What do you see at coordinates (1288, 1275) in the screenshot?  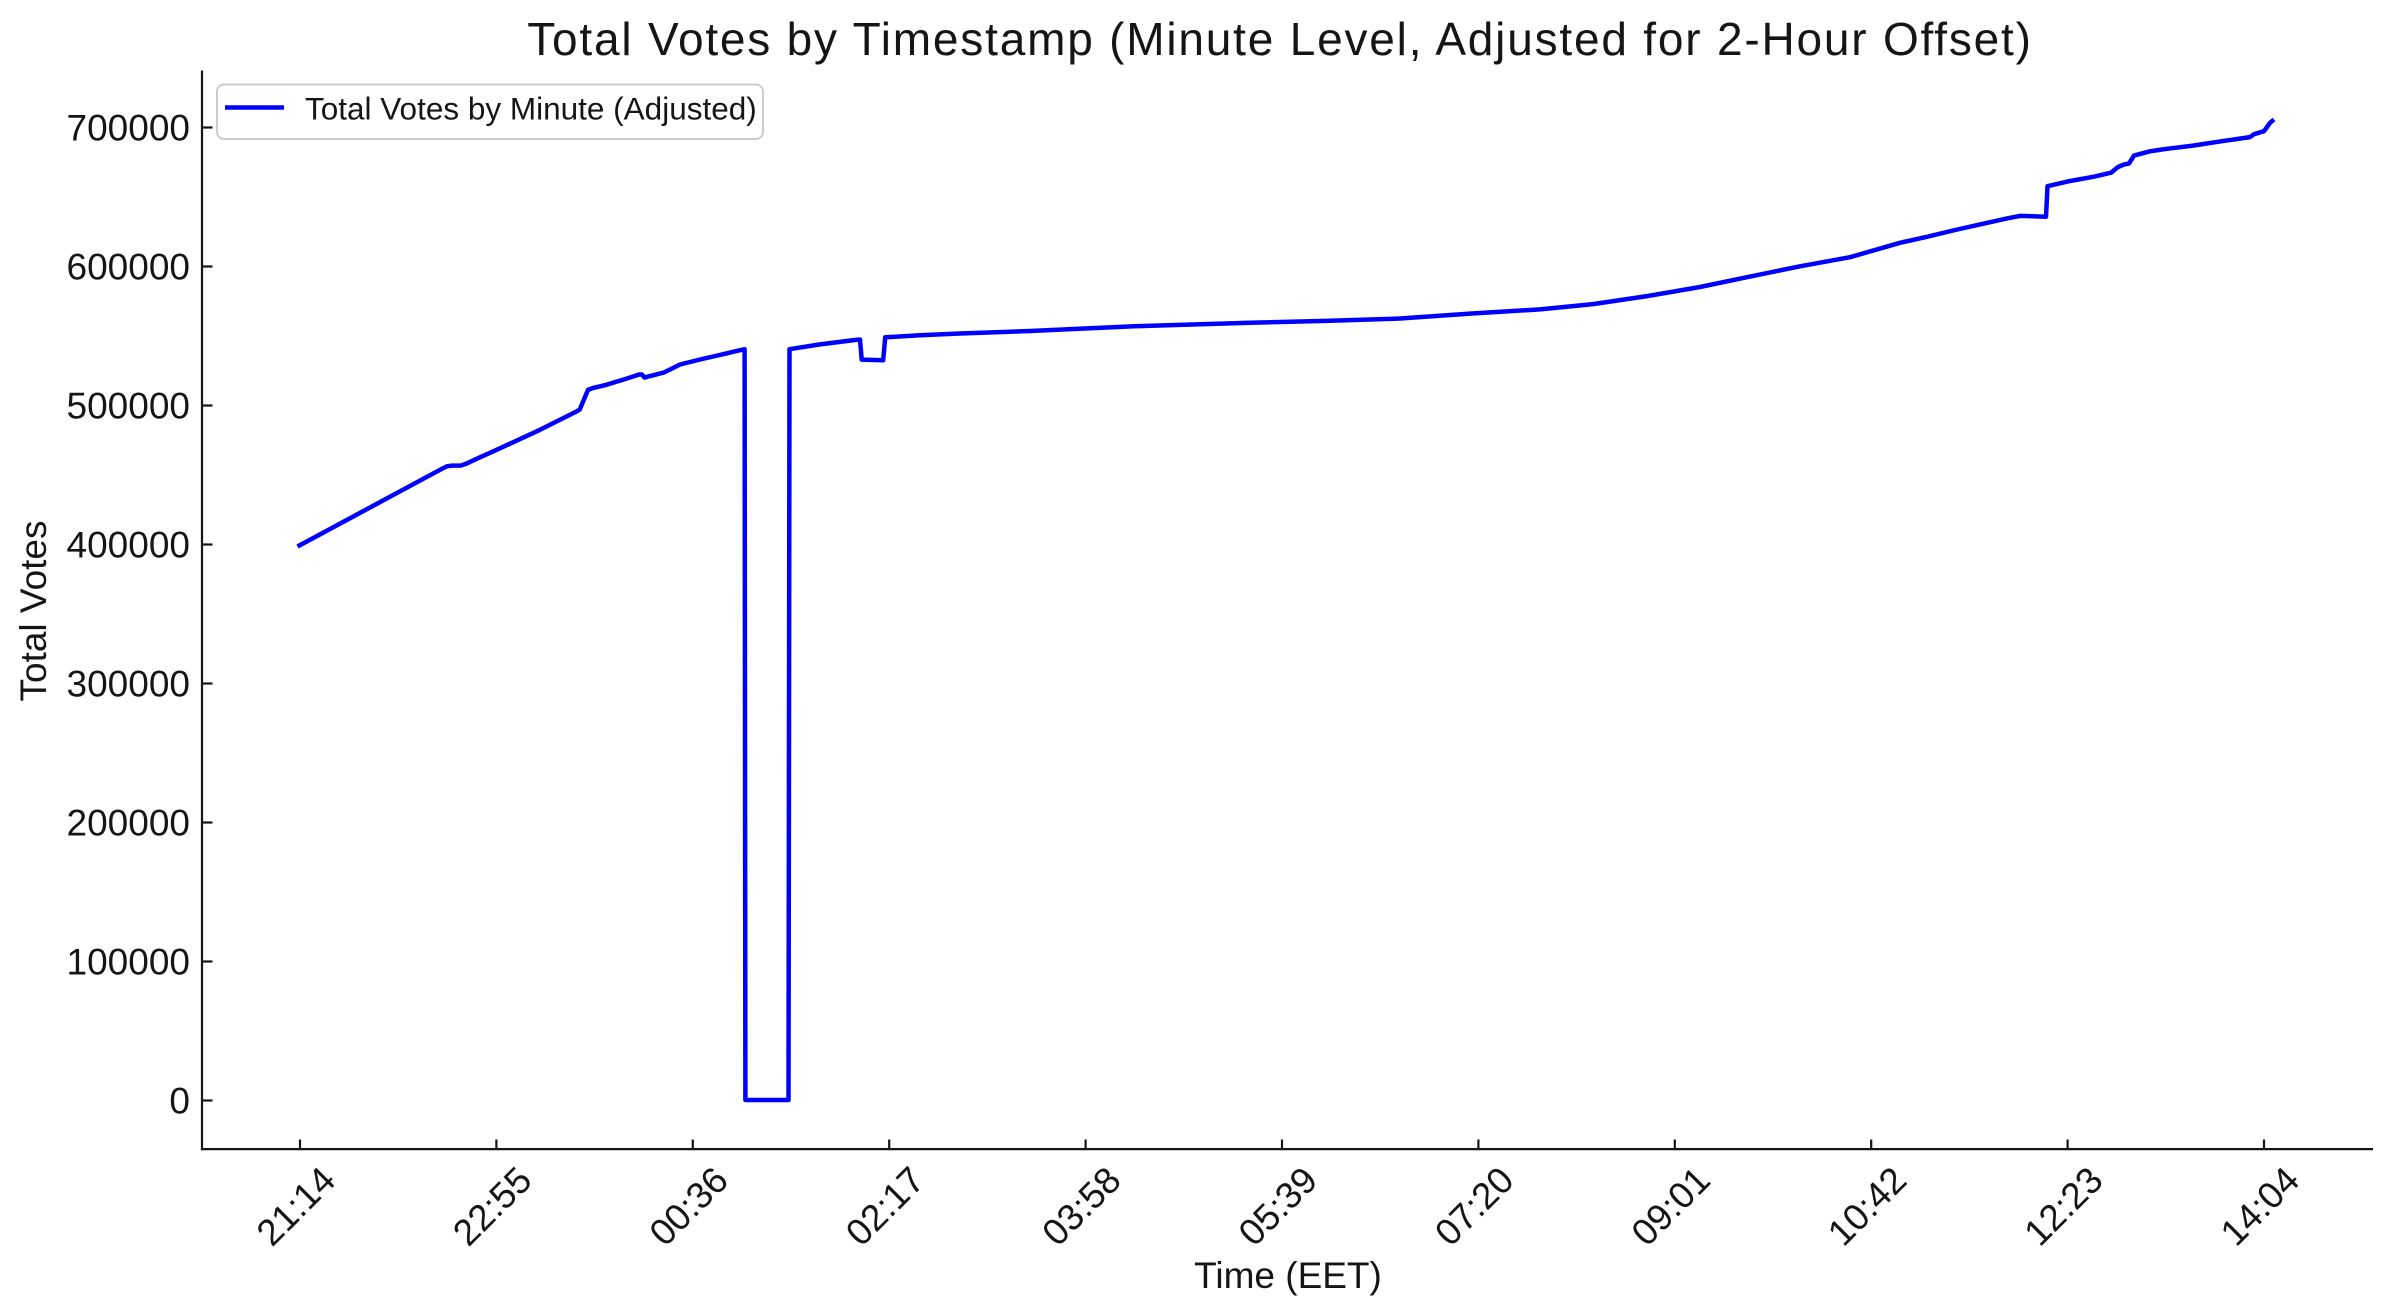 I see `svg-text: Time (EET)` at bounding box center [1288, 1275].